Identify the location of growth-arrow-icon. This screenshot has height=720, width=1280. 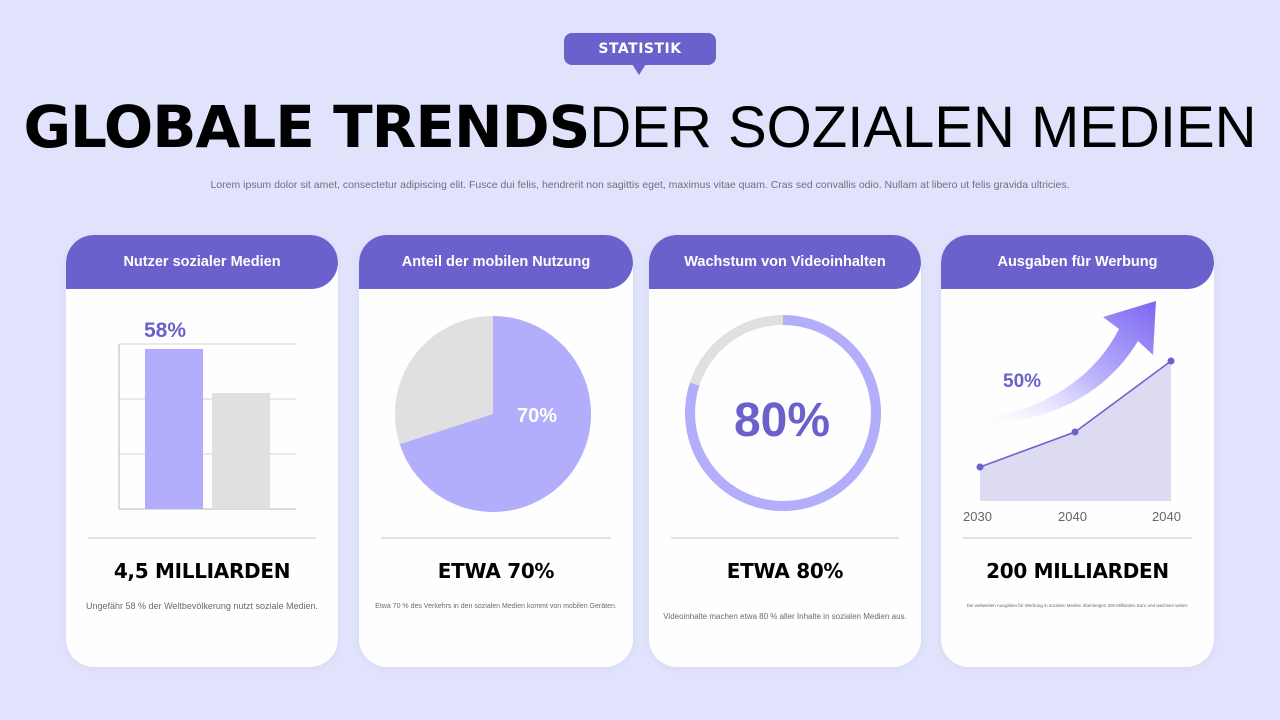
(1068, 362).